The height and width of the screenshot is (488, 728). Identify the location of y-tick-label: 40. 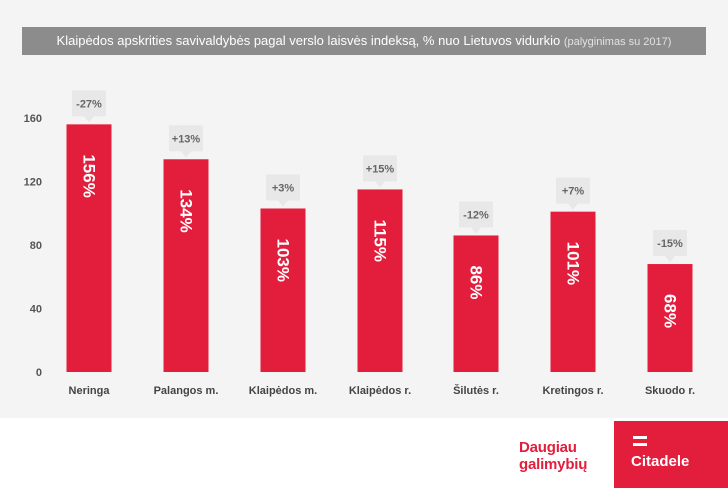
(36, 310).